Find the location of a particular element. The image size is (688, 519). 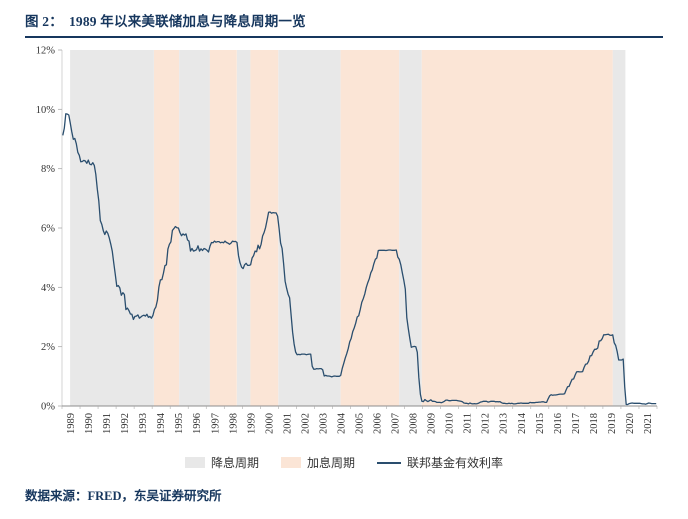

x-tick-label: 1990 is located at coordinates (89, 423).